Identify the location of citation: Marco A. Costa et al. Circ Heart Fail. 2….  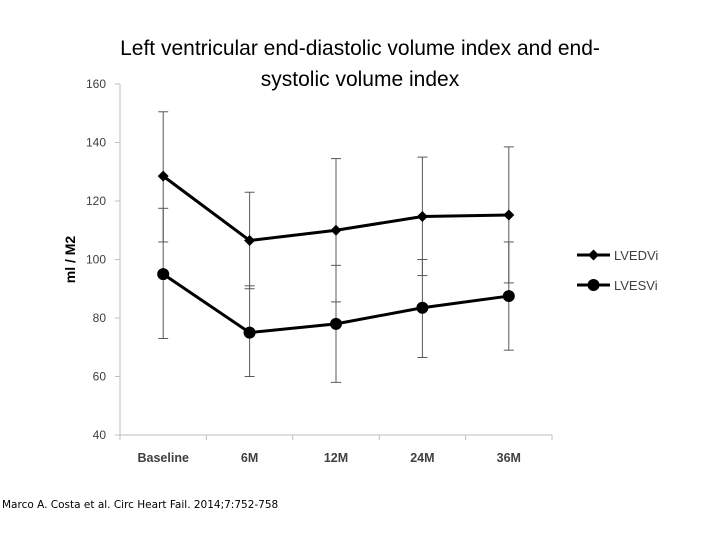
(140, 505).